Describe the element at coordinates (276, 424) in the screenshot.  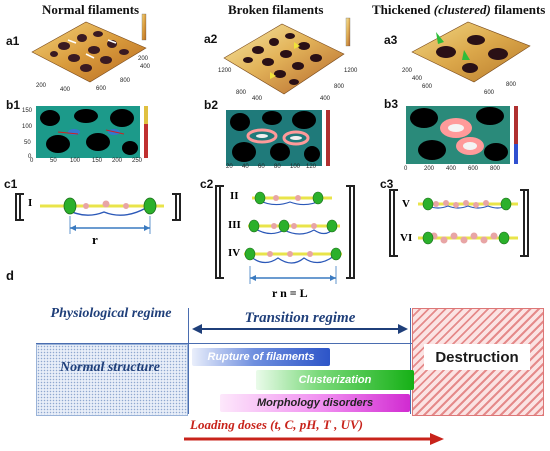
I see `loading-doses-label: Loading doses (t, C, pH, T , UV)` at that location.